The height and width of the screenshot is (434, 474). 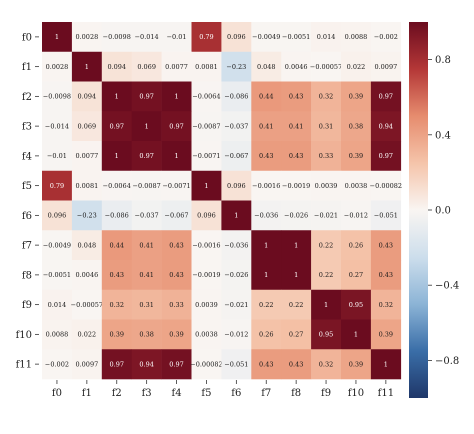 I want to click on heatmap-cell-f2-f1, so click(x=87, y=96).